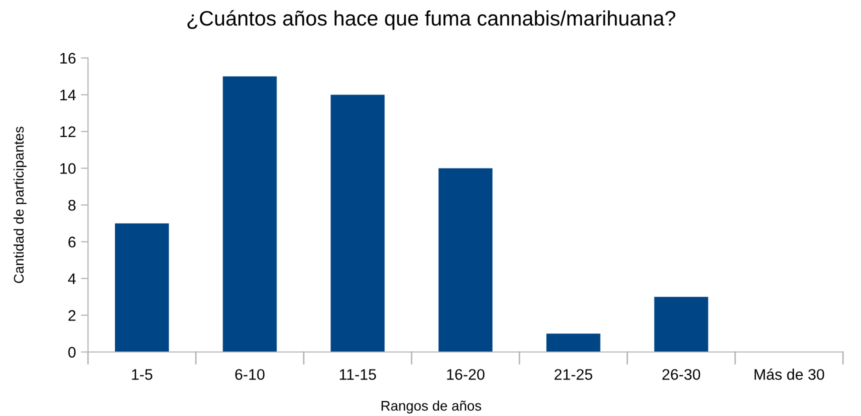 This screenshot has height=416, width=861. What do you see at coordinates (465, 374) in the screenshot?
I see `x-tick-label: 16-20` at bounding box center [465, 374].